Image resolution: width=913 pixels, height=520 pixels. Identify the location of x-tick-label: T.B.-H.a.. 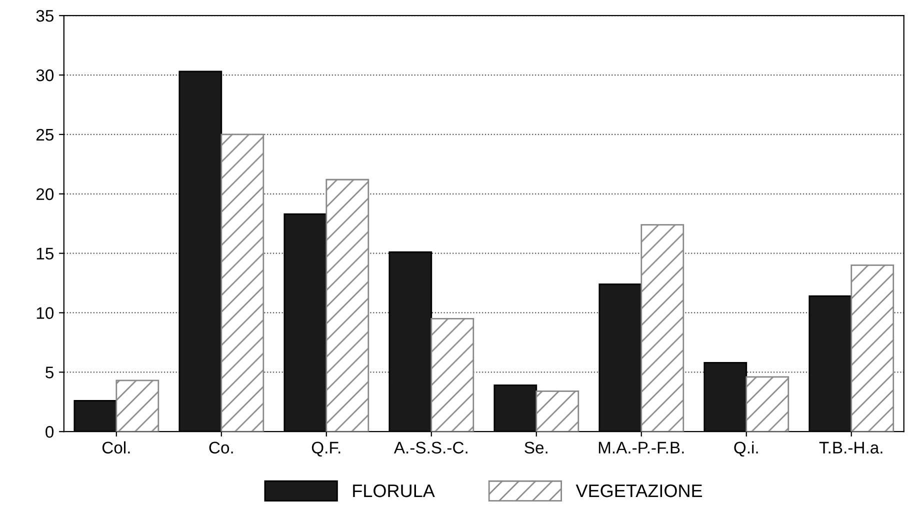
(850, 448).